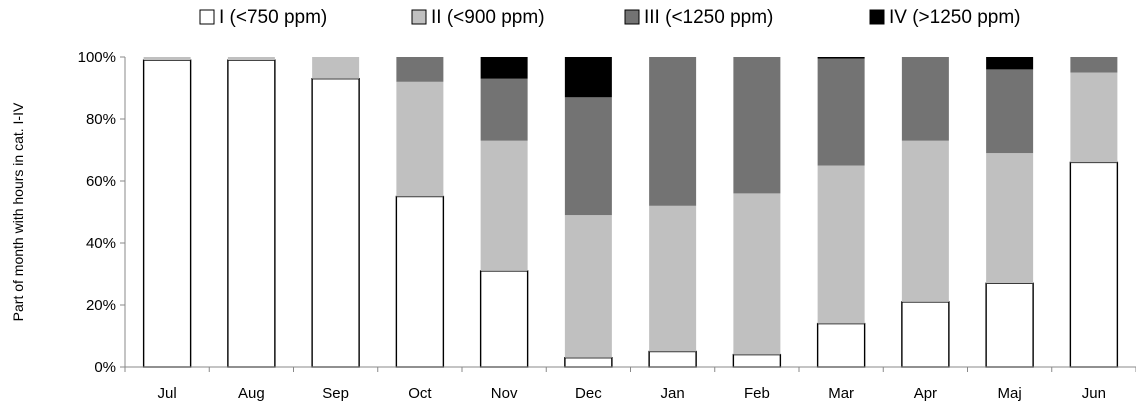  What do you see at coordinates (251, 393) in the screenshot?
I see `x-tick-label: Aug` at bounding box center [251, 393].